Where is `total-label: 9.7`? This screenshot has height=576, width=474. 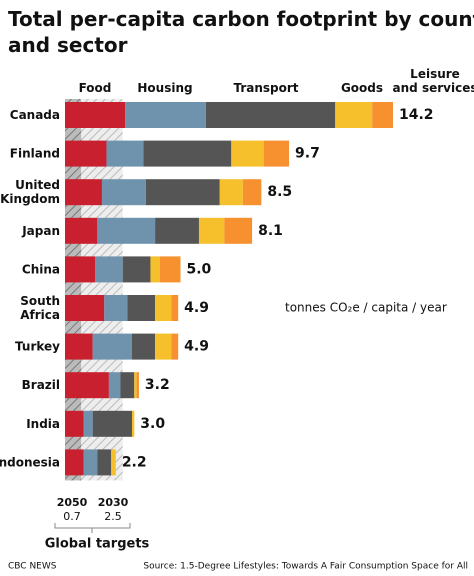
total-label: 9.7 is located at coordinates (307, 154).